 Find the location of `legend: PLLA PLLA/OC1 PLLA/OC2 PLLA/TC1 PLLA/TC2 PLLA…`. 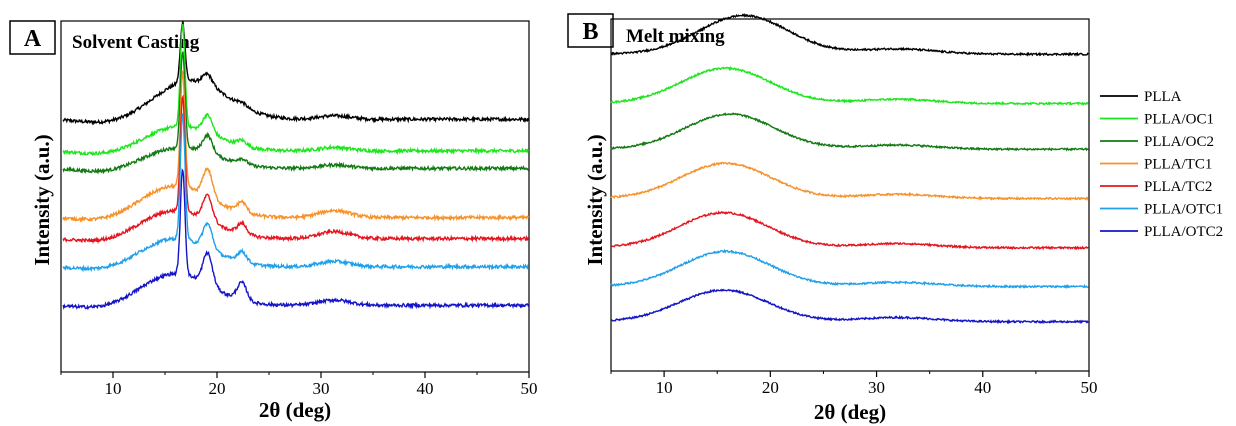

legend: PLLA PLLA/OC1 PLLA/OC2 PLLA/TC1 PLLA/TC2 PLLA… is located at coordinates (1161, 164).